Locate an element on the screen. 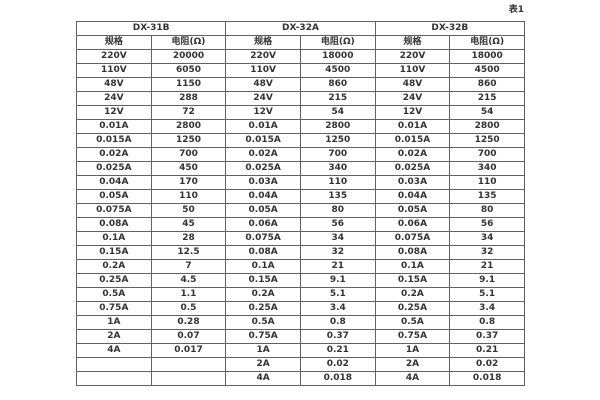 This screenshot has height=400, width=600. table-row: 0.5A 1.1 0.2A 5.1 0.2A 5.1 is located at coordinates (300, 294).